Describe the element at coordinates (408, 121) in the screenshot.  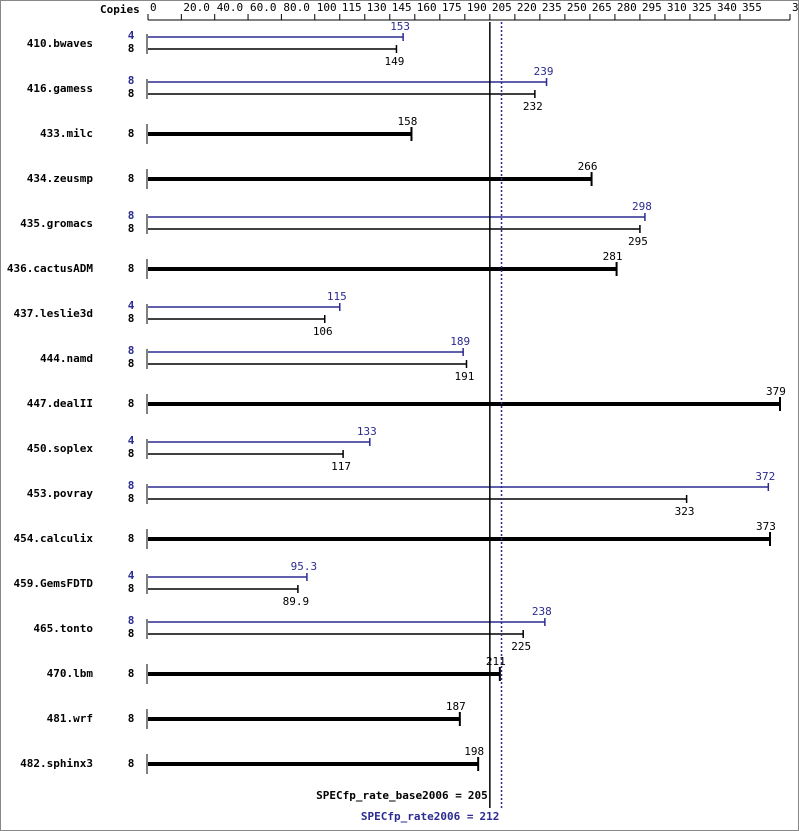
I see `base-value-label: 158` at that location.